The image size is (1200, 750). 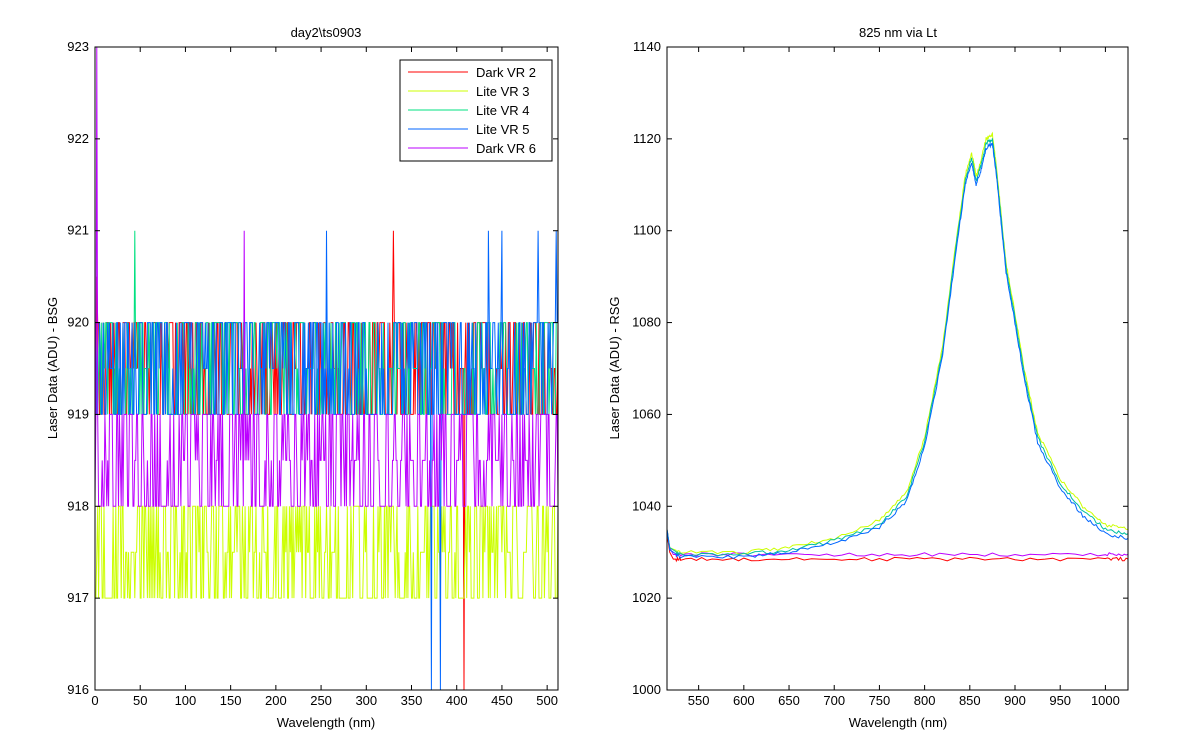 What do you see at coordinates (326, 722) in the screenshot?
I see `chart-left-xlabel: Wavelength (nm)` at bounding box center [326, 722].